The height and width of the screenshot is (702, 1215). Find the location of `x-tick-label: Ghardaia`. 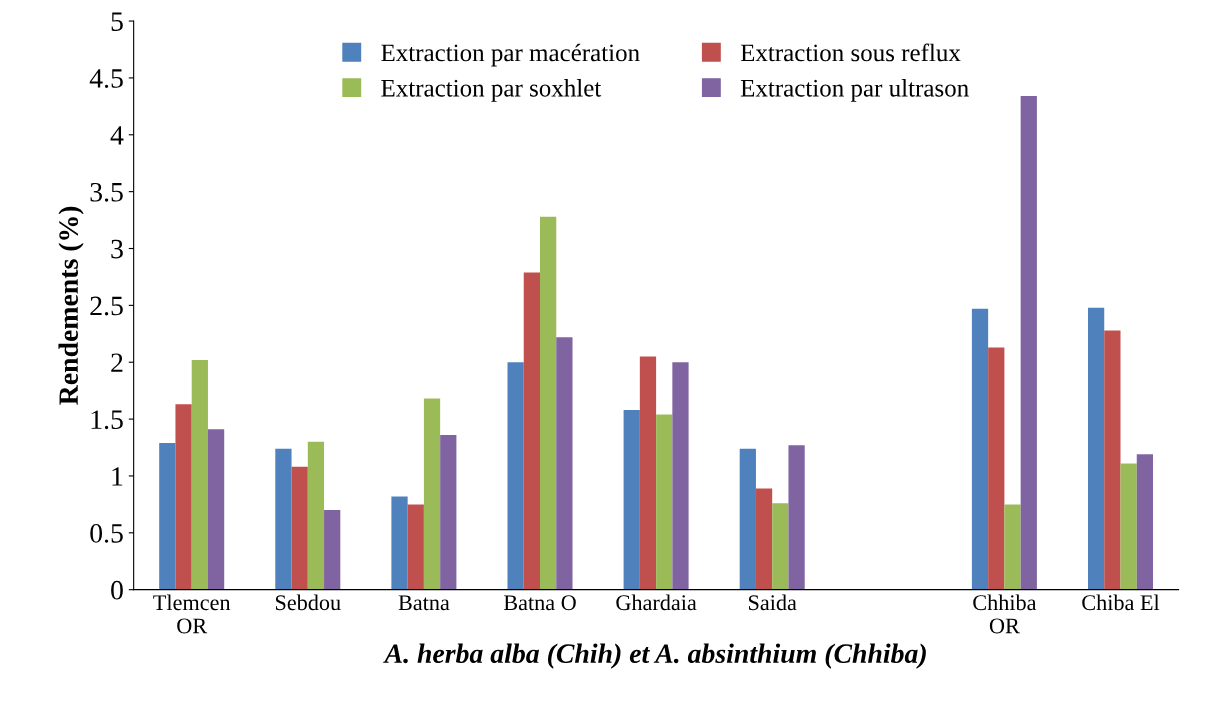

x-tick-label: Ghardaia is located at coordinates (656, 602).